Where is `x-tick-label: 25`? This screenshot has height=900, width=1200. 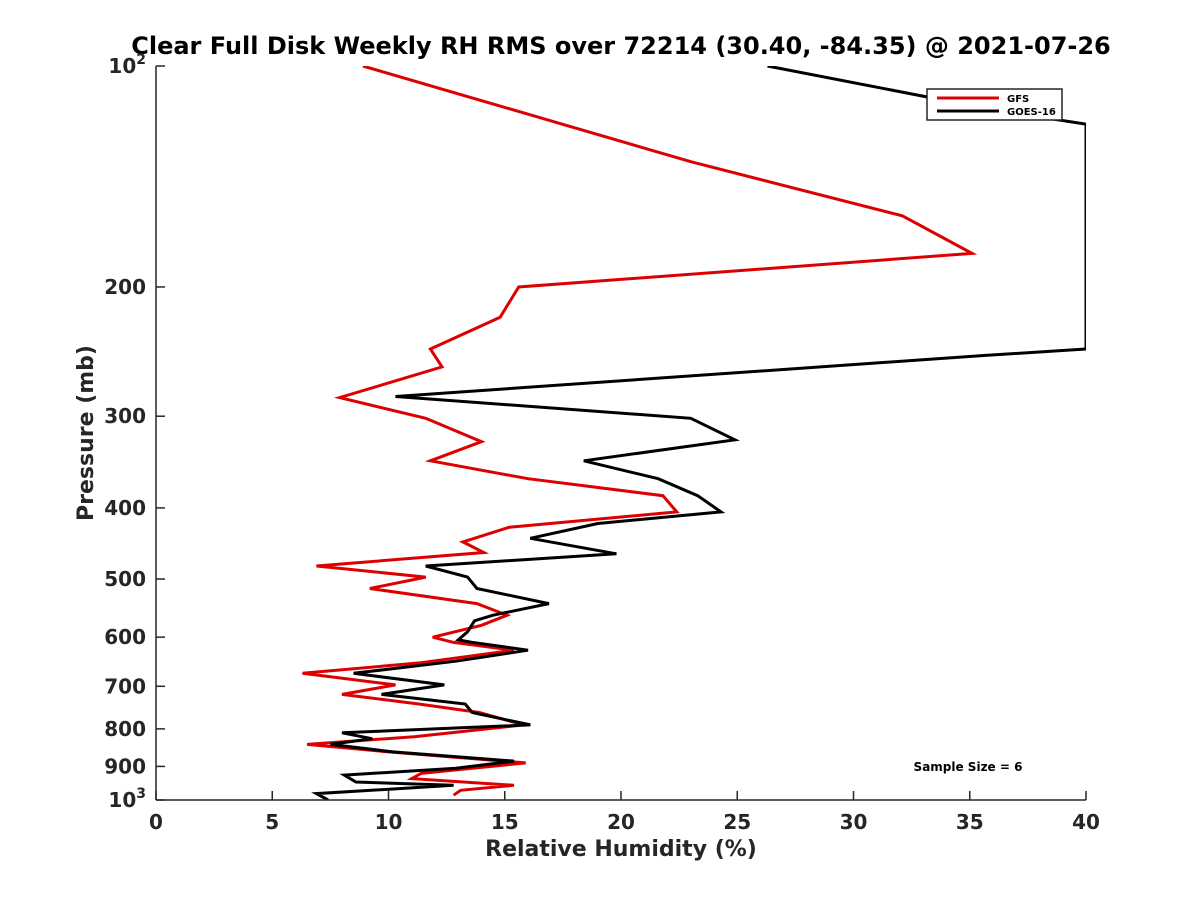
x-tick-label: 25 is located at coordinates (737, 822).